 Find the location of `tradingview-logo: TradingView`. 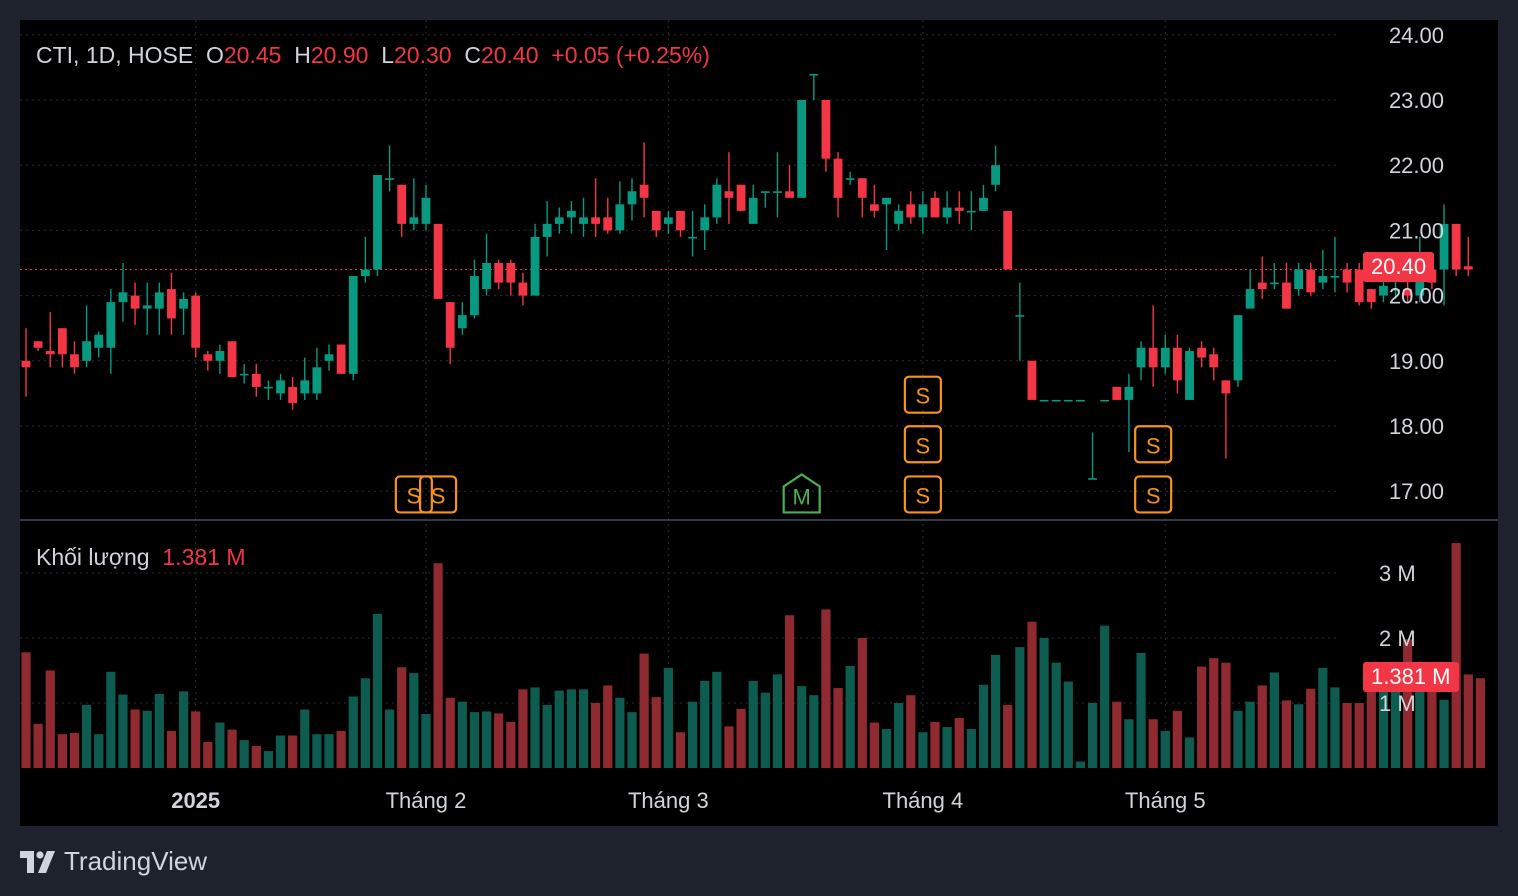

tradingview-logo: TradingView is located at coordinates (113, 861).